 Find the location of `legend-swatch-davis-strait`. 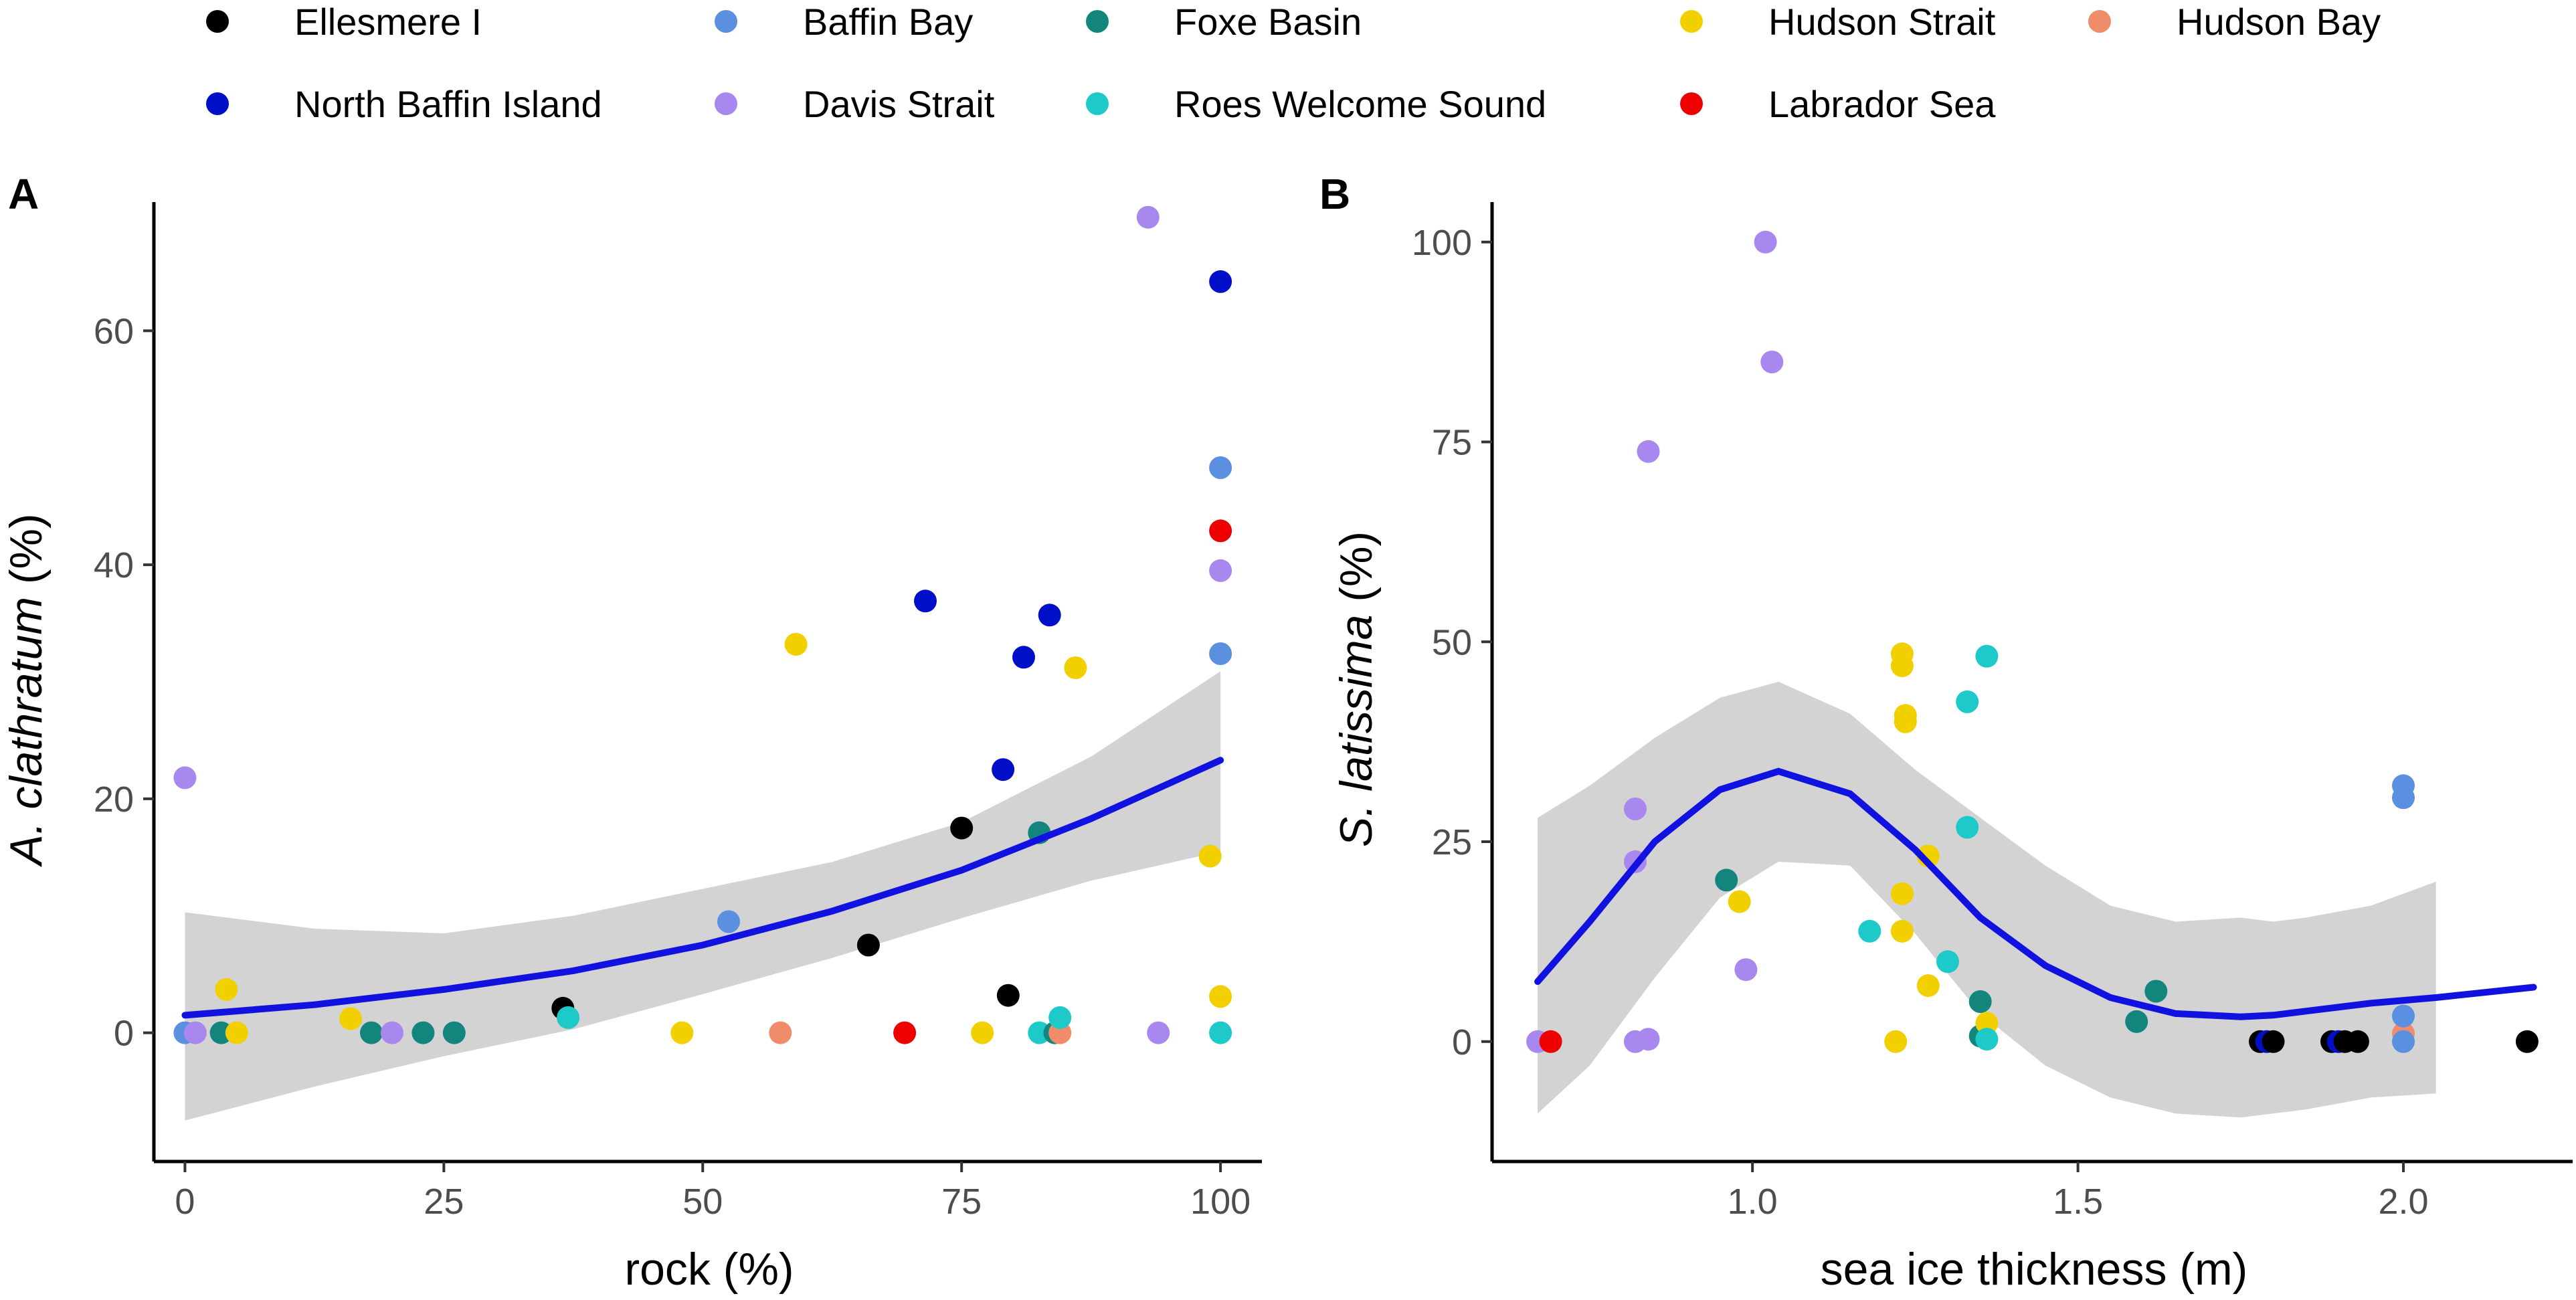

legend-swatch-davis-strait is located at coordinates (726, 104).